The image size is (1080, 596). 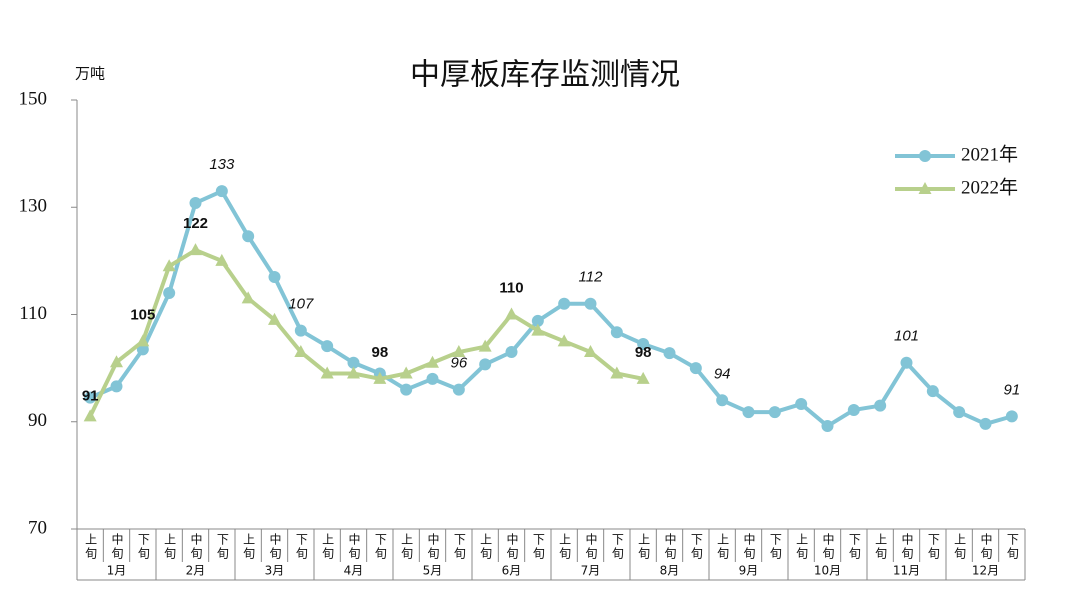 What do you see at coordinates (354, 571) in the screenshot?
I see `group-label: 4月` at bounding box center [354, 571].